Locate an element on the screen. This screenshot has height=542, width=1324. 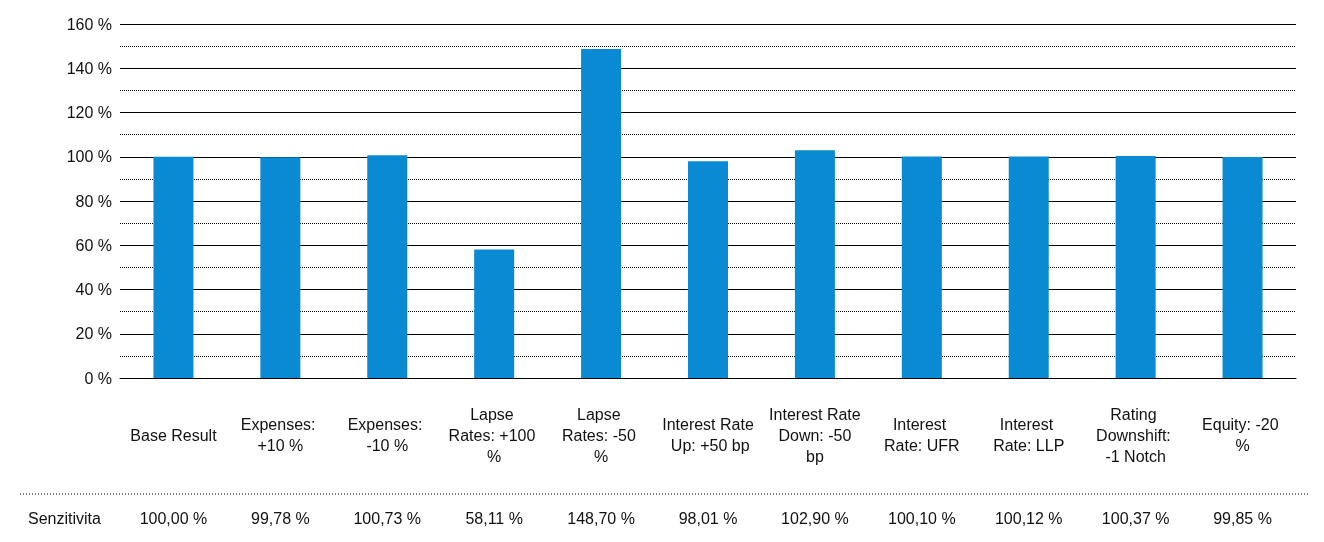
x-tick-label: Interest Rate Up: +50 bp is located at coordinates (708, 435).